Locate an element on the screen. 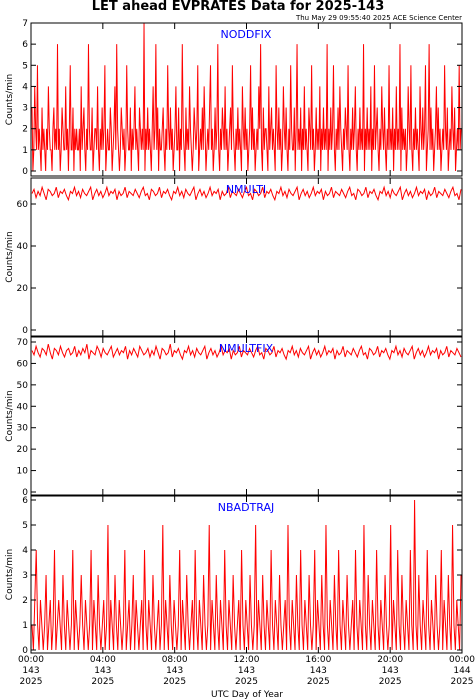  y-tick-label: 30 is located at coordinates (23, 429).